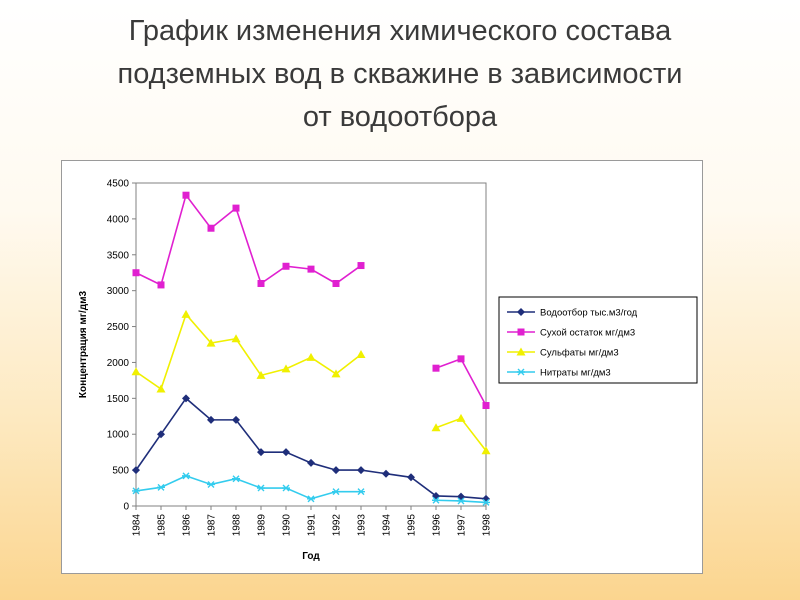 The image size is (800, 600). I want to click on y-tick-label: 1000, so click(118, 435).